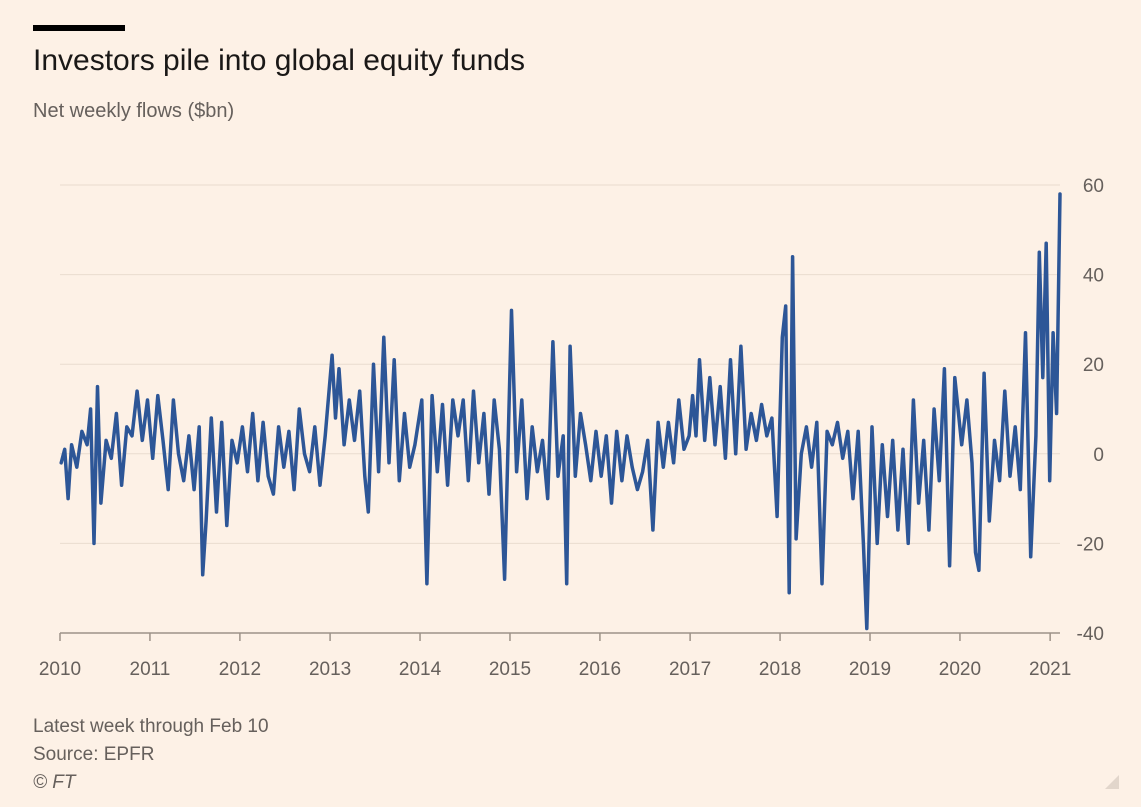 The width and height of the screenshot is (1141, 807). Describe the element at coordinates (1090, 634) in the screenshot. I see `y-tick-label: -40` at that location.